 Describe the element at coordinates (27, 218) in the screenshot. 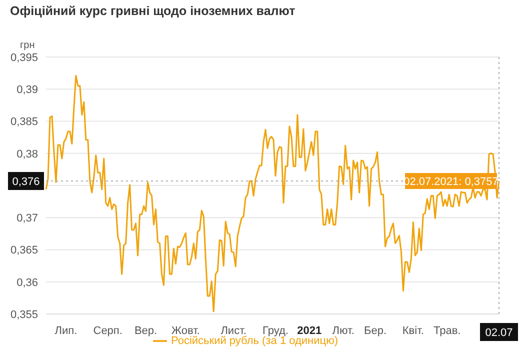

I see `y-tick-label: 0,37` at that location.